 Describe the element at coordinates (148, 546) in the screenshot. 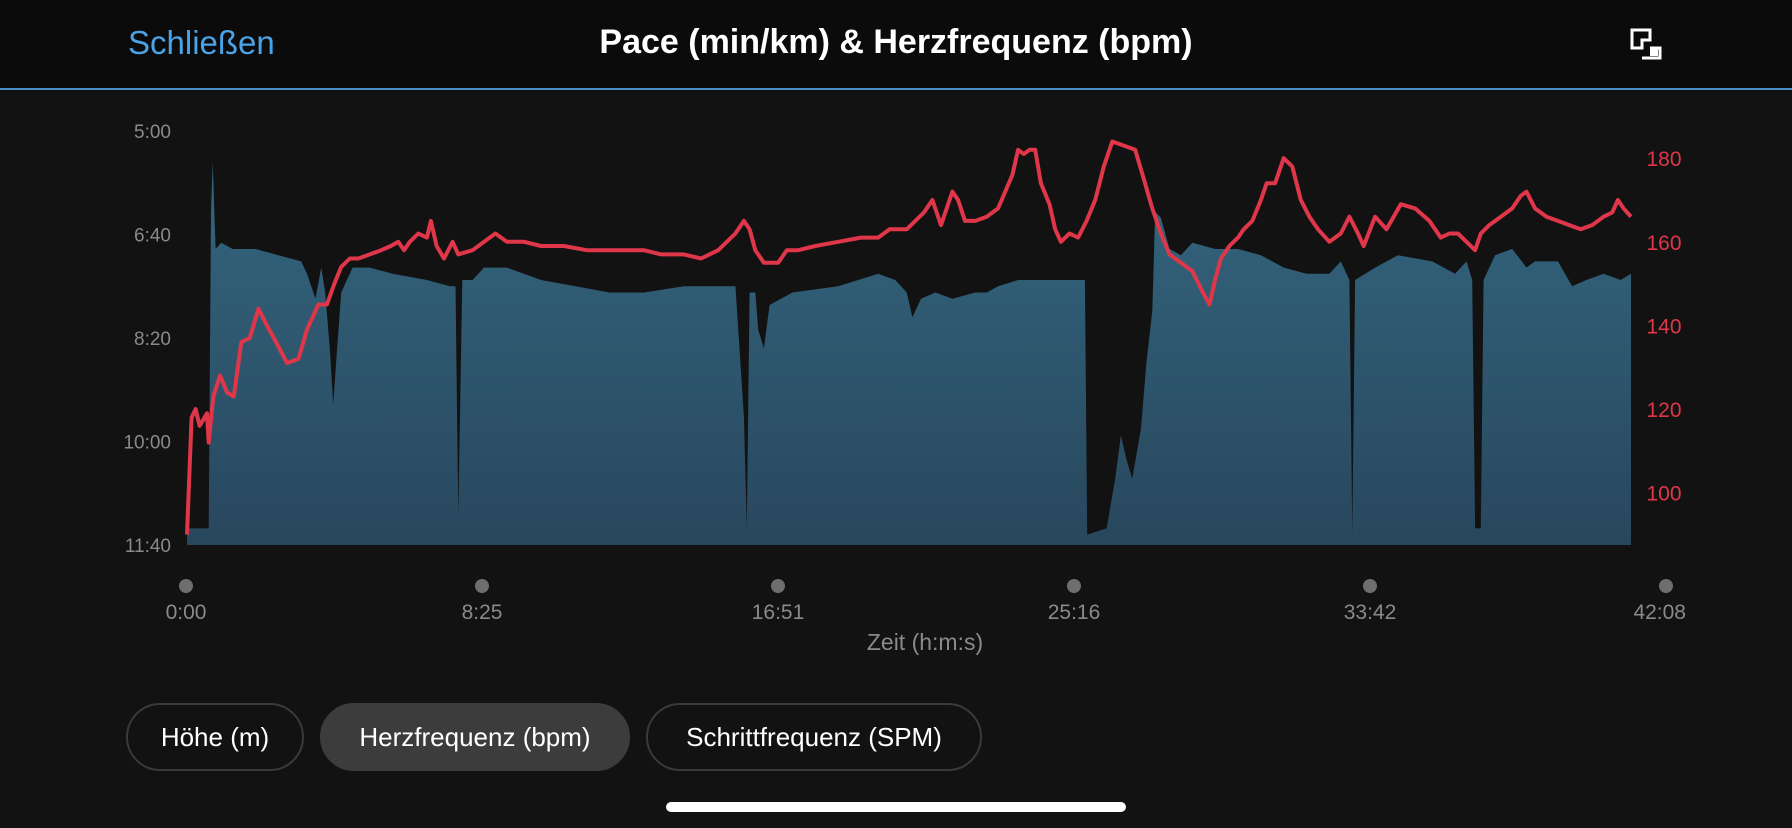

I see `pace-tick-label: 11:40` at that location.